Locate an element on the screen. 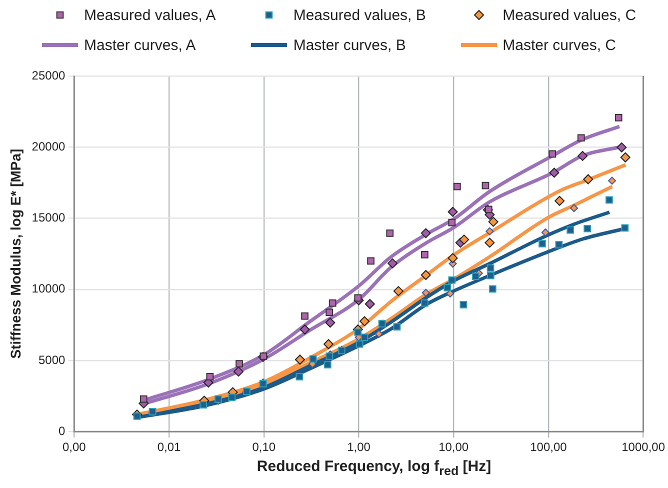 Image resolution: width=668 pixels, height=488 pixels. y-tick-label: 15000 is located at coordinates (49, 217).